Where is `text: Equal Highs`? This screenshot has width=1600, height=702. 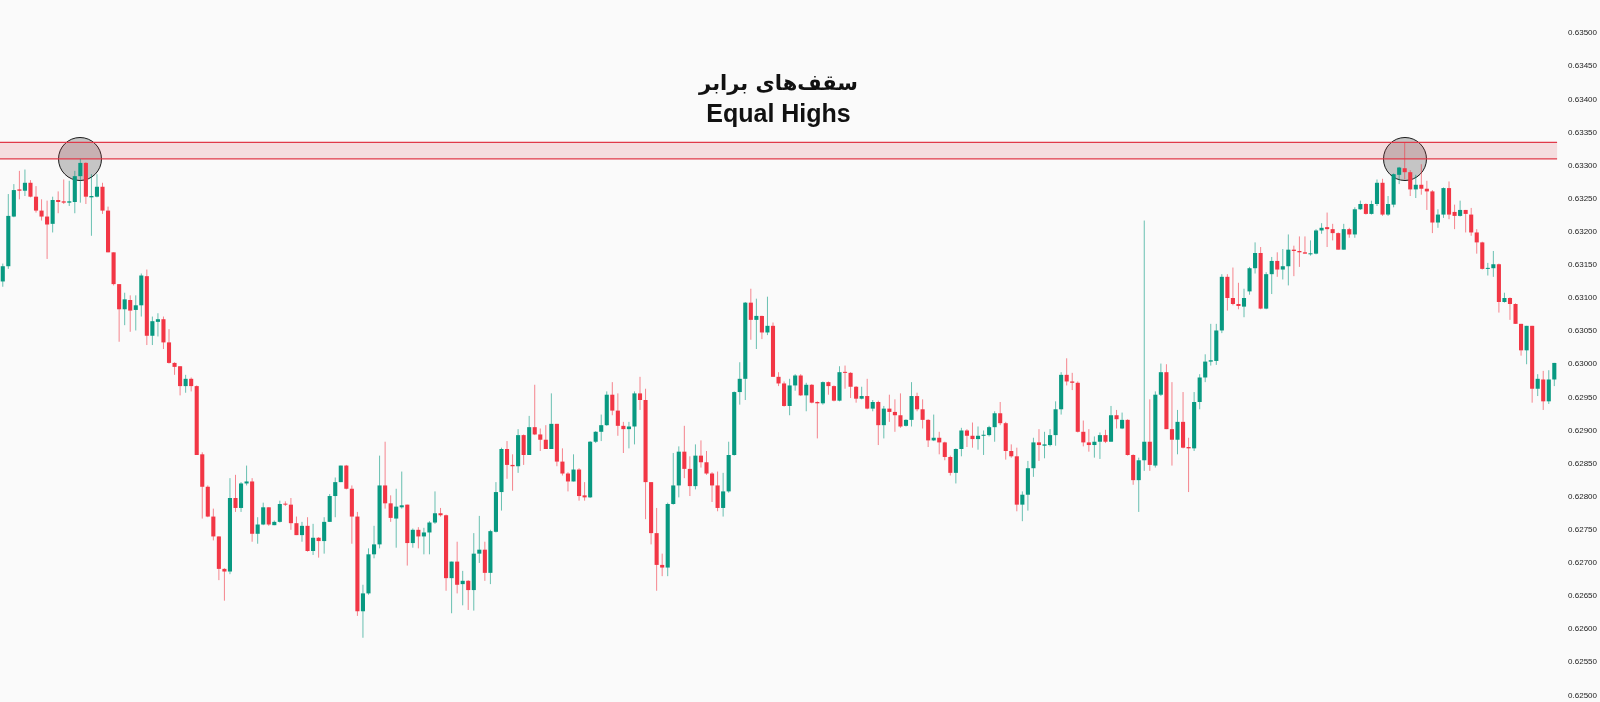
text: Equal Highs is located at coordinates (778, 113).